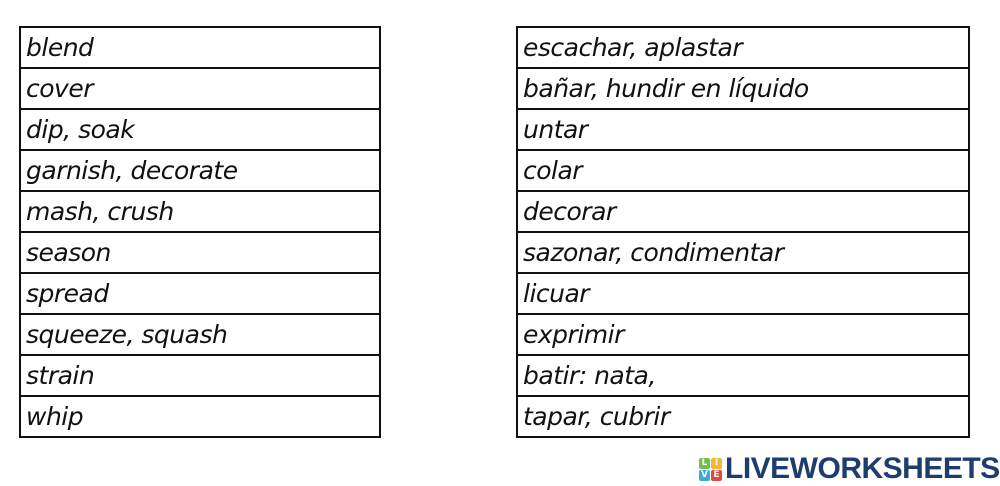  I want to click on table-row: bañar, hundir en líquido, so click(743, 88).